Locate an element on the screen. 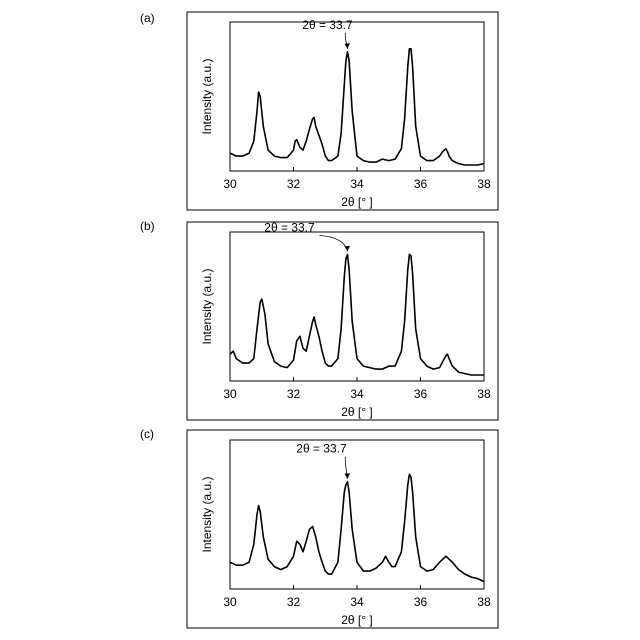 This screenshot has height=640, width=640. plot-area is located at coordinates (357, 514).